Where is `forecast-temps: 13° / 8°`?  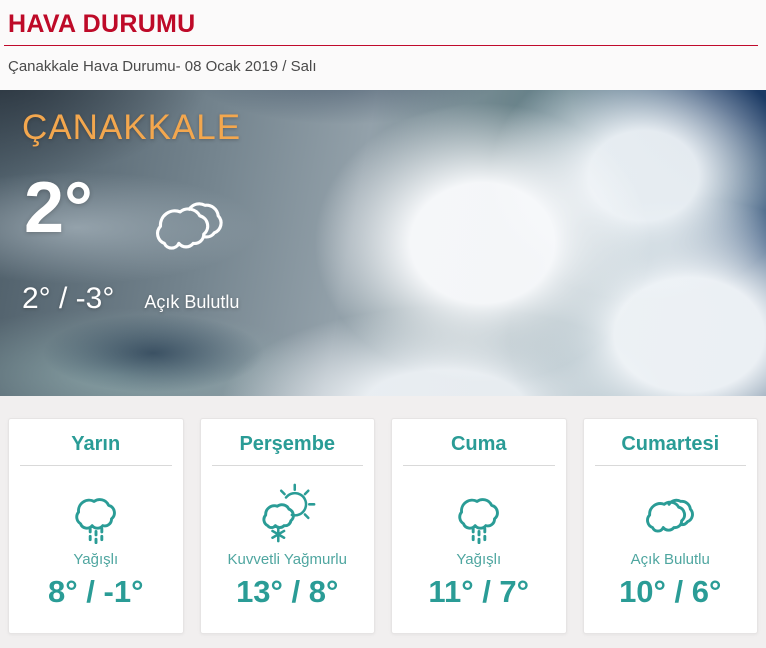
forecast-temps: 13° / 8° is located at coordinates (287, 591).